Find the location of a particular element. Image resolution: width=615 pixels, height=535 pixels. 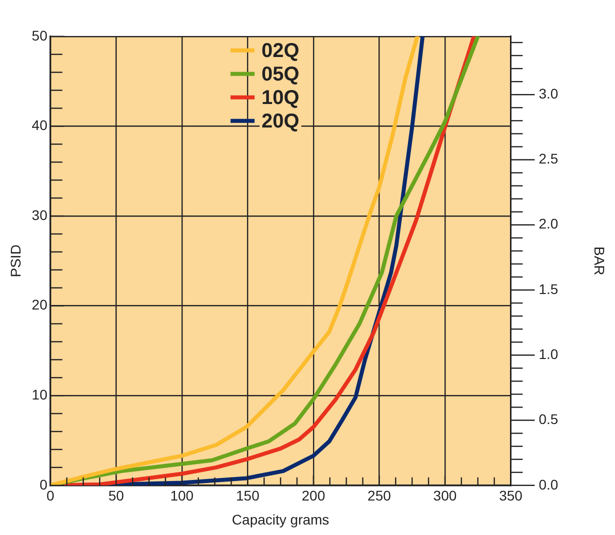

y2-tick-label: 2.5 is located at coordinates (548, 158).